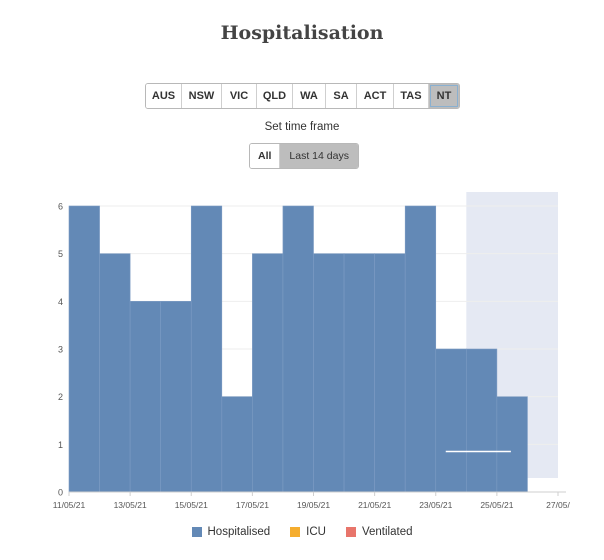 The width and height of the screenshot is (604, 560). Describe the element at coordinates (191, 505) in the screenshot. I see `x-tick-label: 15/05/21` at that location.